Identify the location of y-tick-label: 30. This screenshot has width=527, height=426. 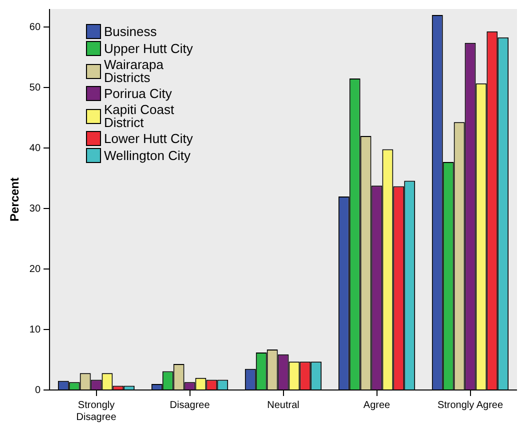
(35, 208).